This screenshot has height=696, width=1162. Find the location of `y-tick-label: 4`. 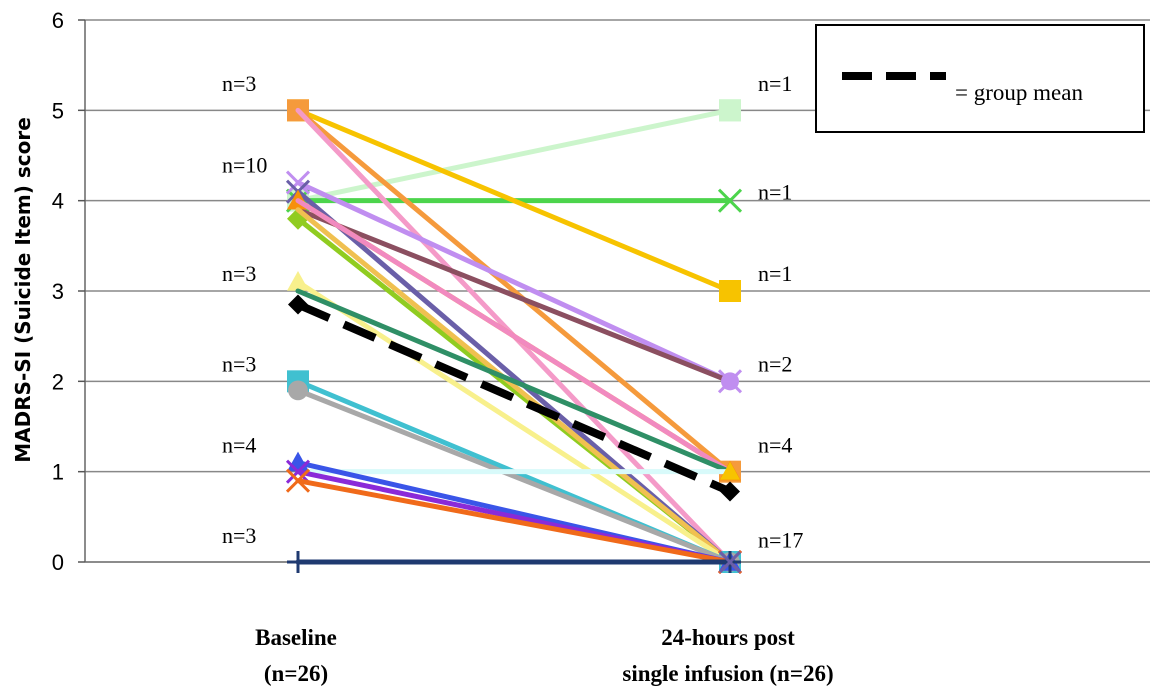

y-tick-label: 4 is located at coordinates (58, 201).